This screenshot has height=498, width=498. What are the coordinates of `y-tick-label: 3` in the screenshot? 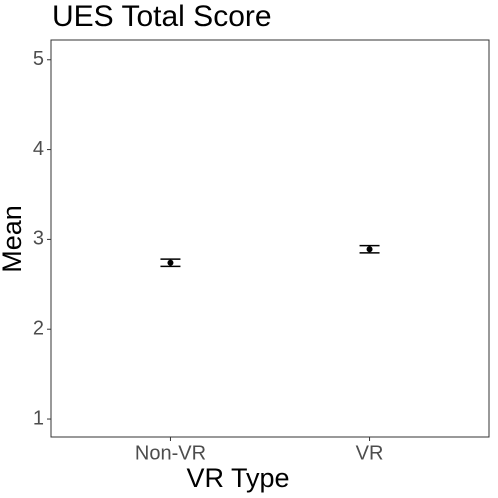 It's located at (38, 239).